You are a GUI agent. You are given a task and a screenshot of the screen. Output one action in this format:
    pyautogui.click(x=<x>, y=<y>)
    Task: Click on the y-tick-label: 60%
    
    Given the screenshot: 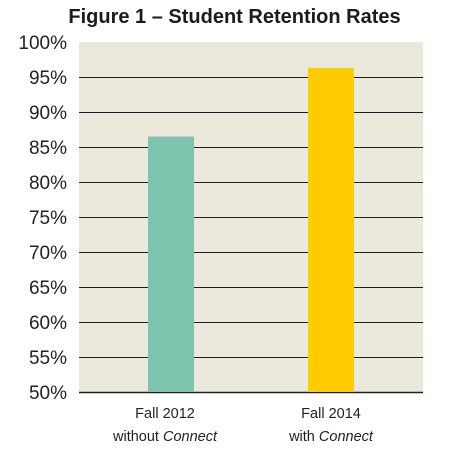 What is the action you would take?
    pyautogui.click(x=48, y=323)
    